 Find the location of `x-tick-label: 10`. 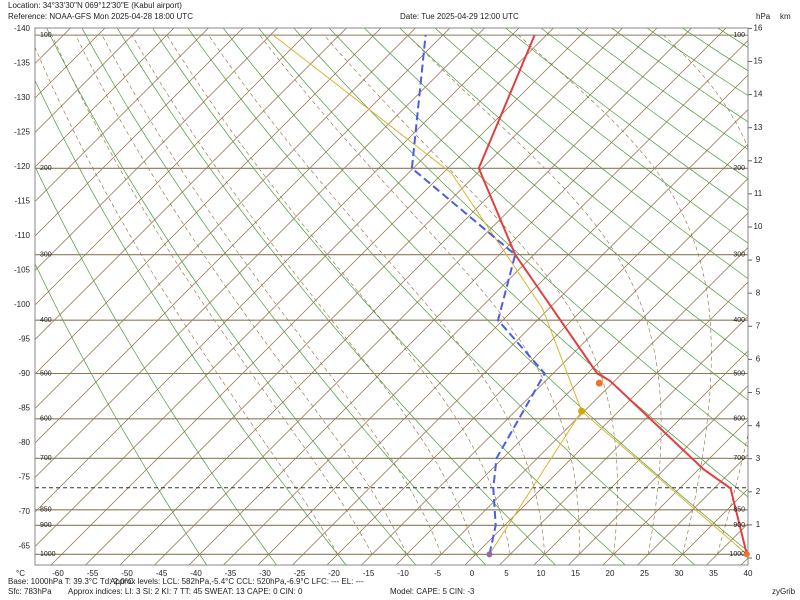

x-tick-label: 10 is located at coordinates (541, 573).